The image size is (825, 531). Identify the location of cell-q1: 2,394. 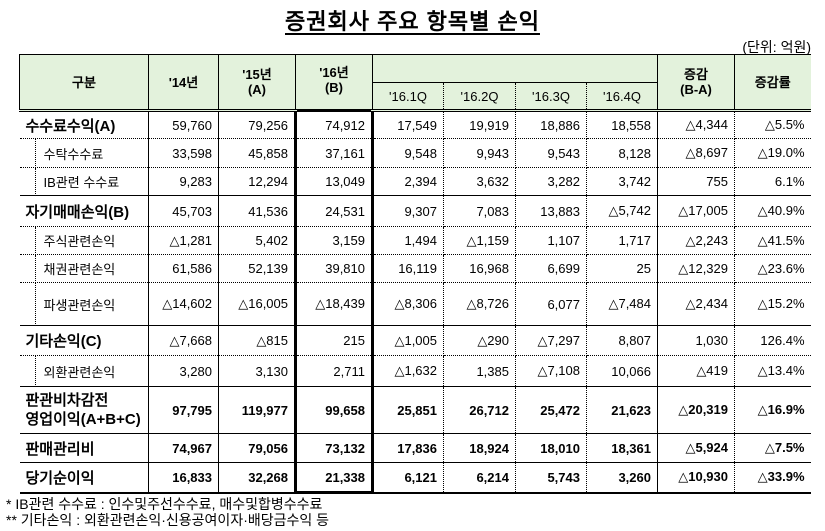
(408, 181).